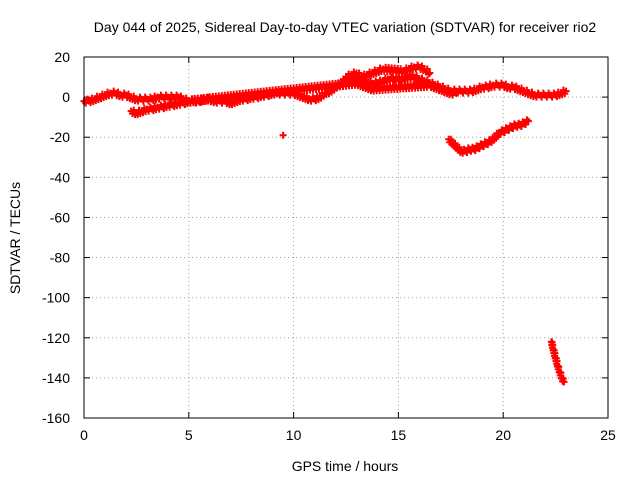  What do you see at coordinates (60, 217) in the screenshot?
I see `y-tick-label: -60` at bounding box center [60, 217].